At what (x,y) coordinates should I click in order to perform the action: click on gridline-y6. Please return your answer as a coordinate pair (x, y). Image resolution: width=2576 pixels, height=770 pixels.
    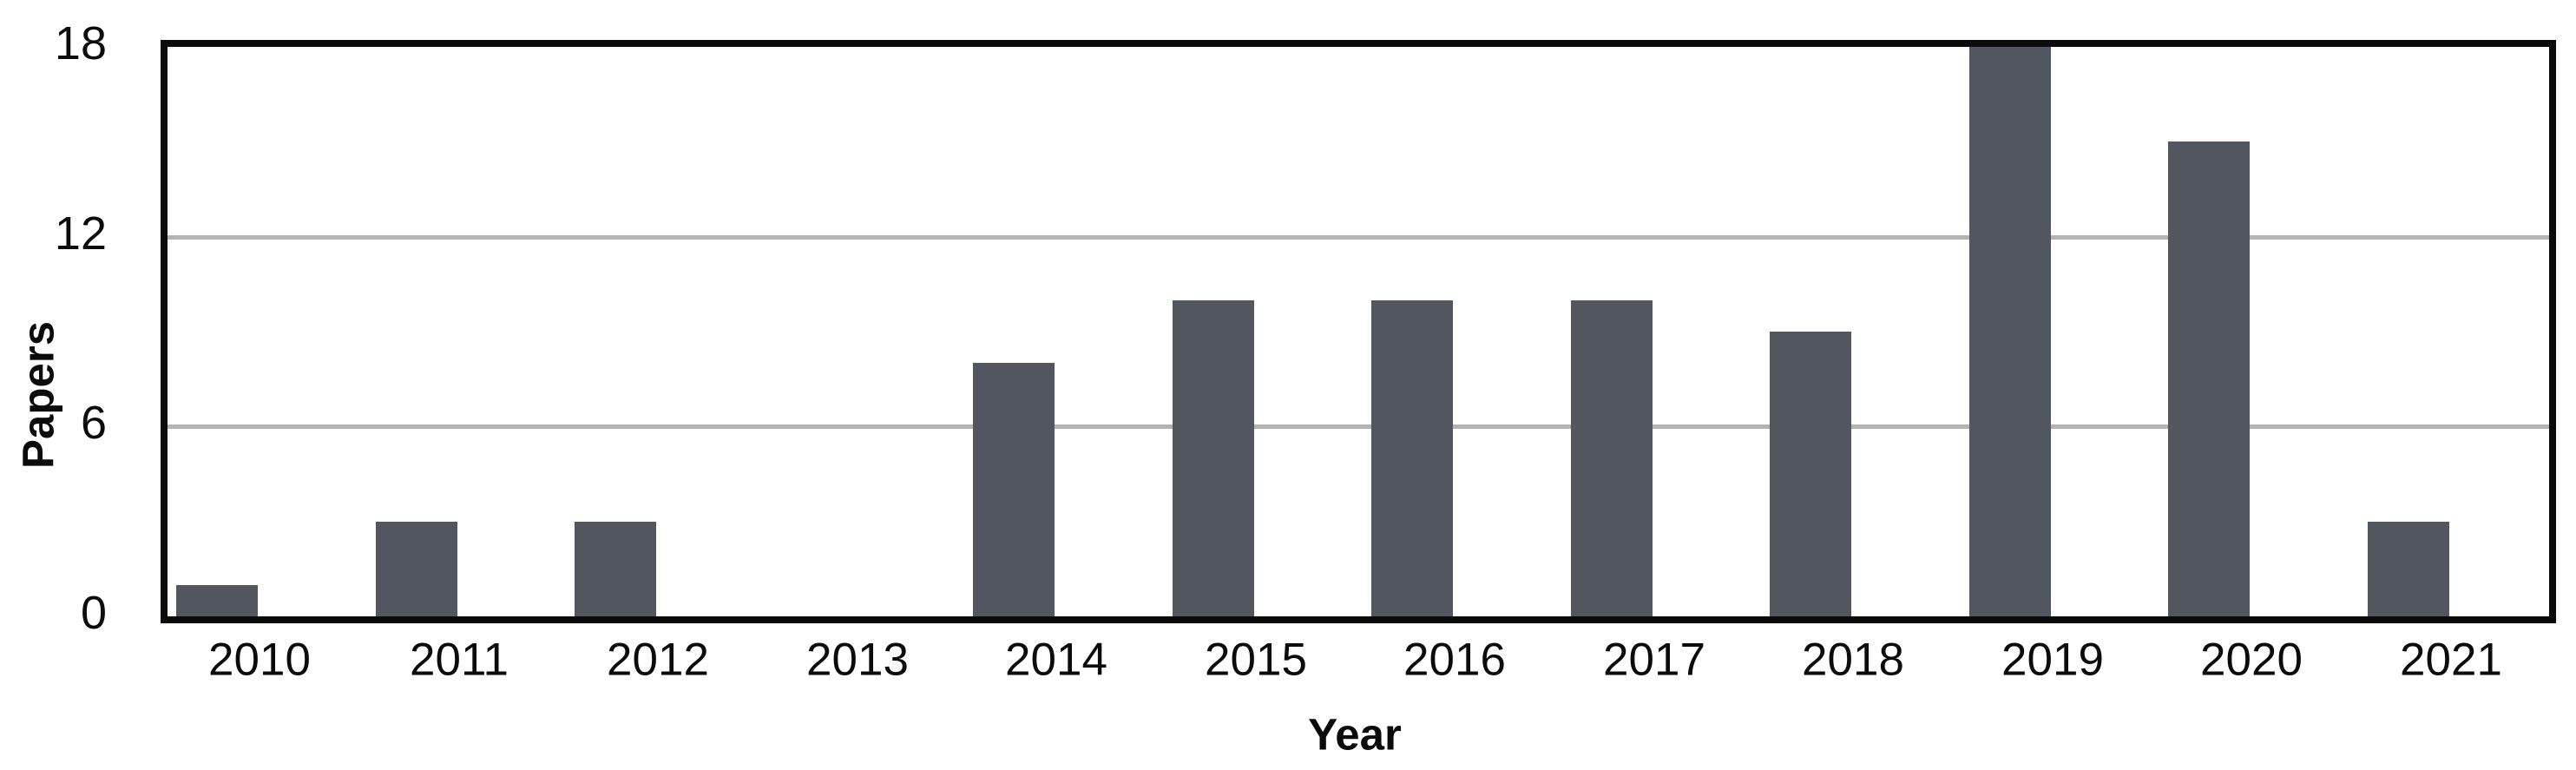
    Looking at the image, I should click on (1358, 427).